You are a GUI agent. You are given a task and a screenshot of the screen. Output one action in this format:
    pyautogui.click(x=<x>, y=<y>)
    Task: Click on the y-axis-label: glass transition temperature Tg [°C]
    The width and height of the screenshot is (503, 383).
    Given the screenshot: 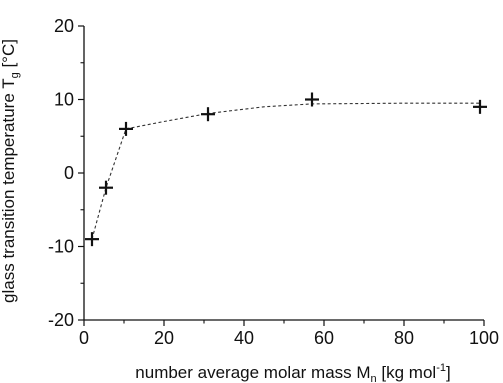 What is the action you would take?
    pyautogui.click(x=10, y=171)
    